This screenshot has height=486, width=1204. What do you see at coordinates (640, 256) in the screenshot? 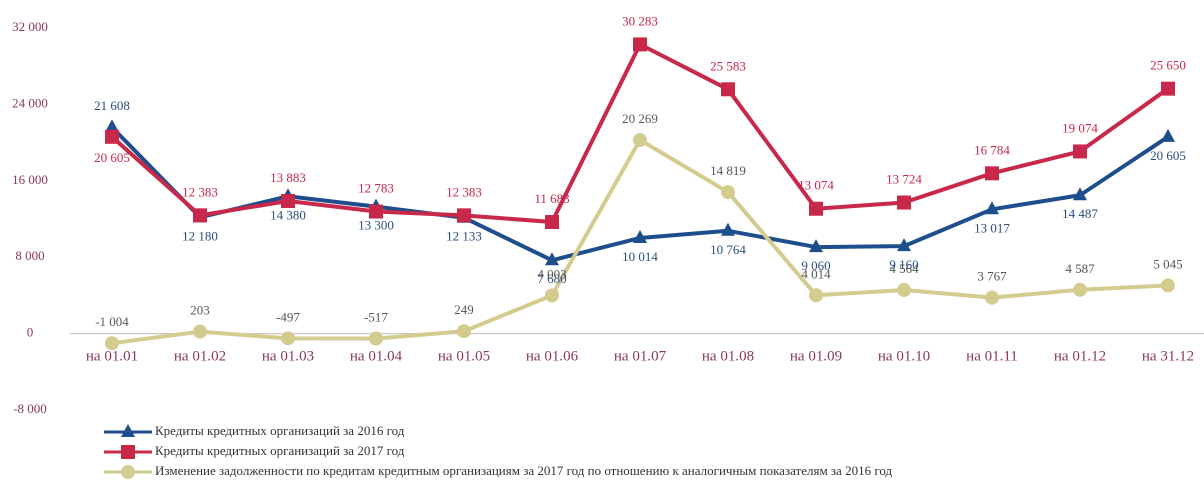
I see `data-label: 10 014` at bounding box center [640, 256].